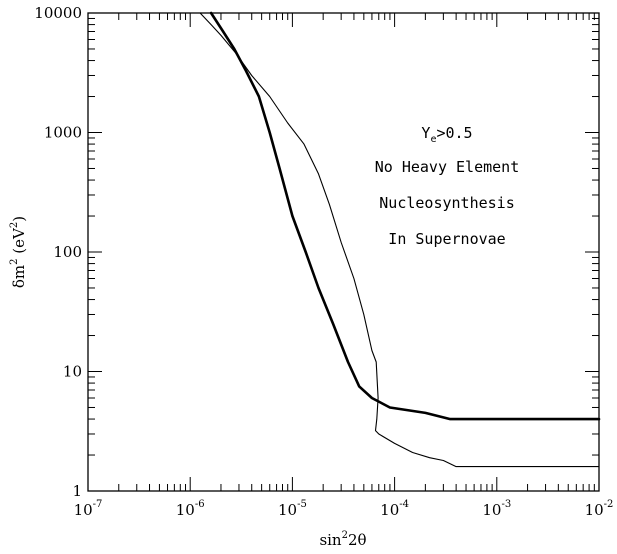 The height and width of the screenshot is (554, 617). Describe the element at coordinates (599, 509) in the screenshot. I see `x-tick-label: 10⁻²` at that location.